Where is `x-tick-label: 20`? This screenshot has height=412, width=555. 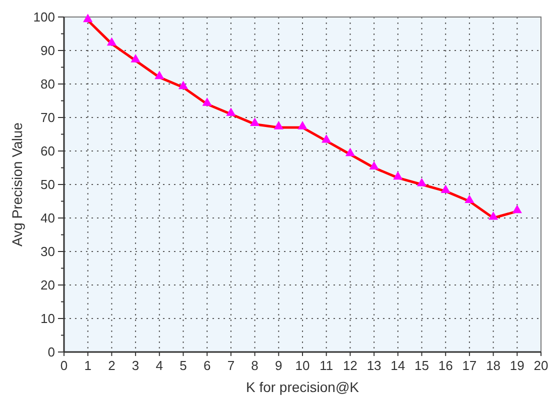
x-tick-label: 20 is located at coordinates (541, 365).